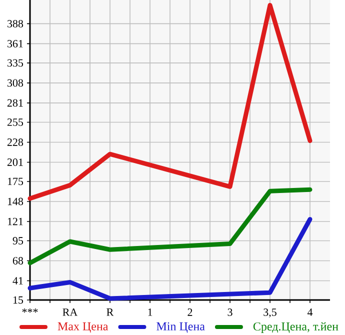 Image resolution: width=345 pixels, height=335 pixels. Describe the element at coordinates (18, 300) in the screenshot. I see `y-tick-label: 15` at that location.